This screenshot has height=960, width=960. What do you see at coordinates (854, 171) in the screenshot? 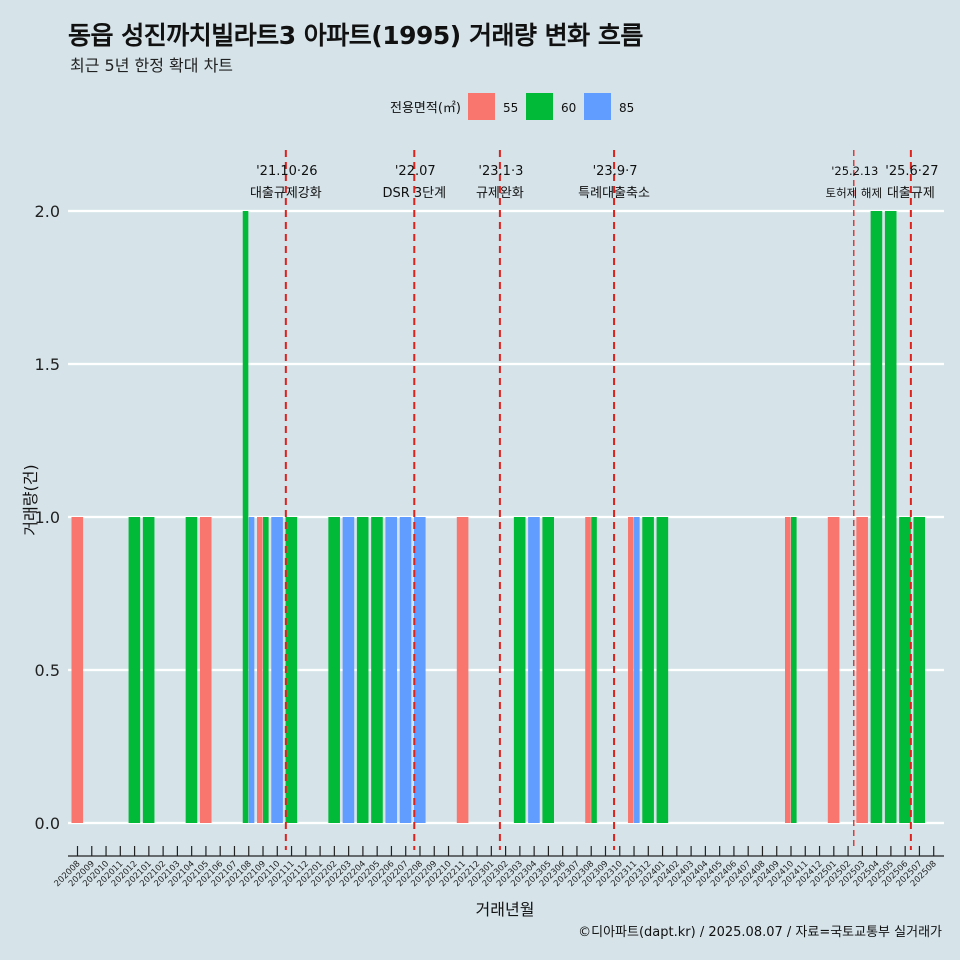
I see `event-date: '25.2.13` at bounding box center [854, 171].